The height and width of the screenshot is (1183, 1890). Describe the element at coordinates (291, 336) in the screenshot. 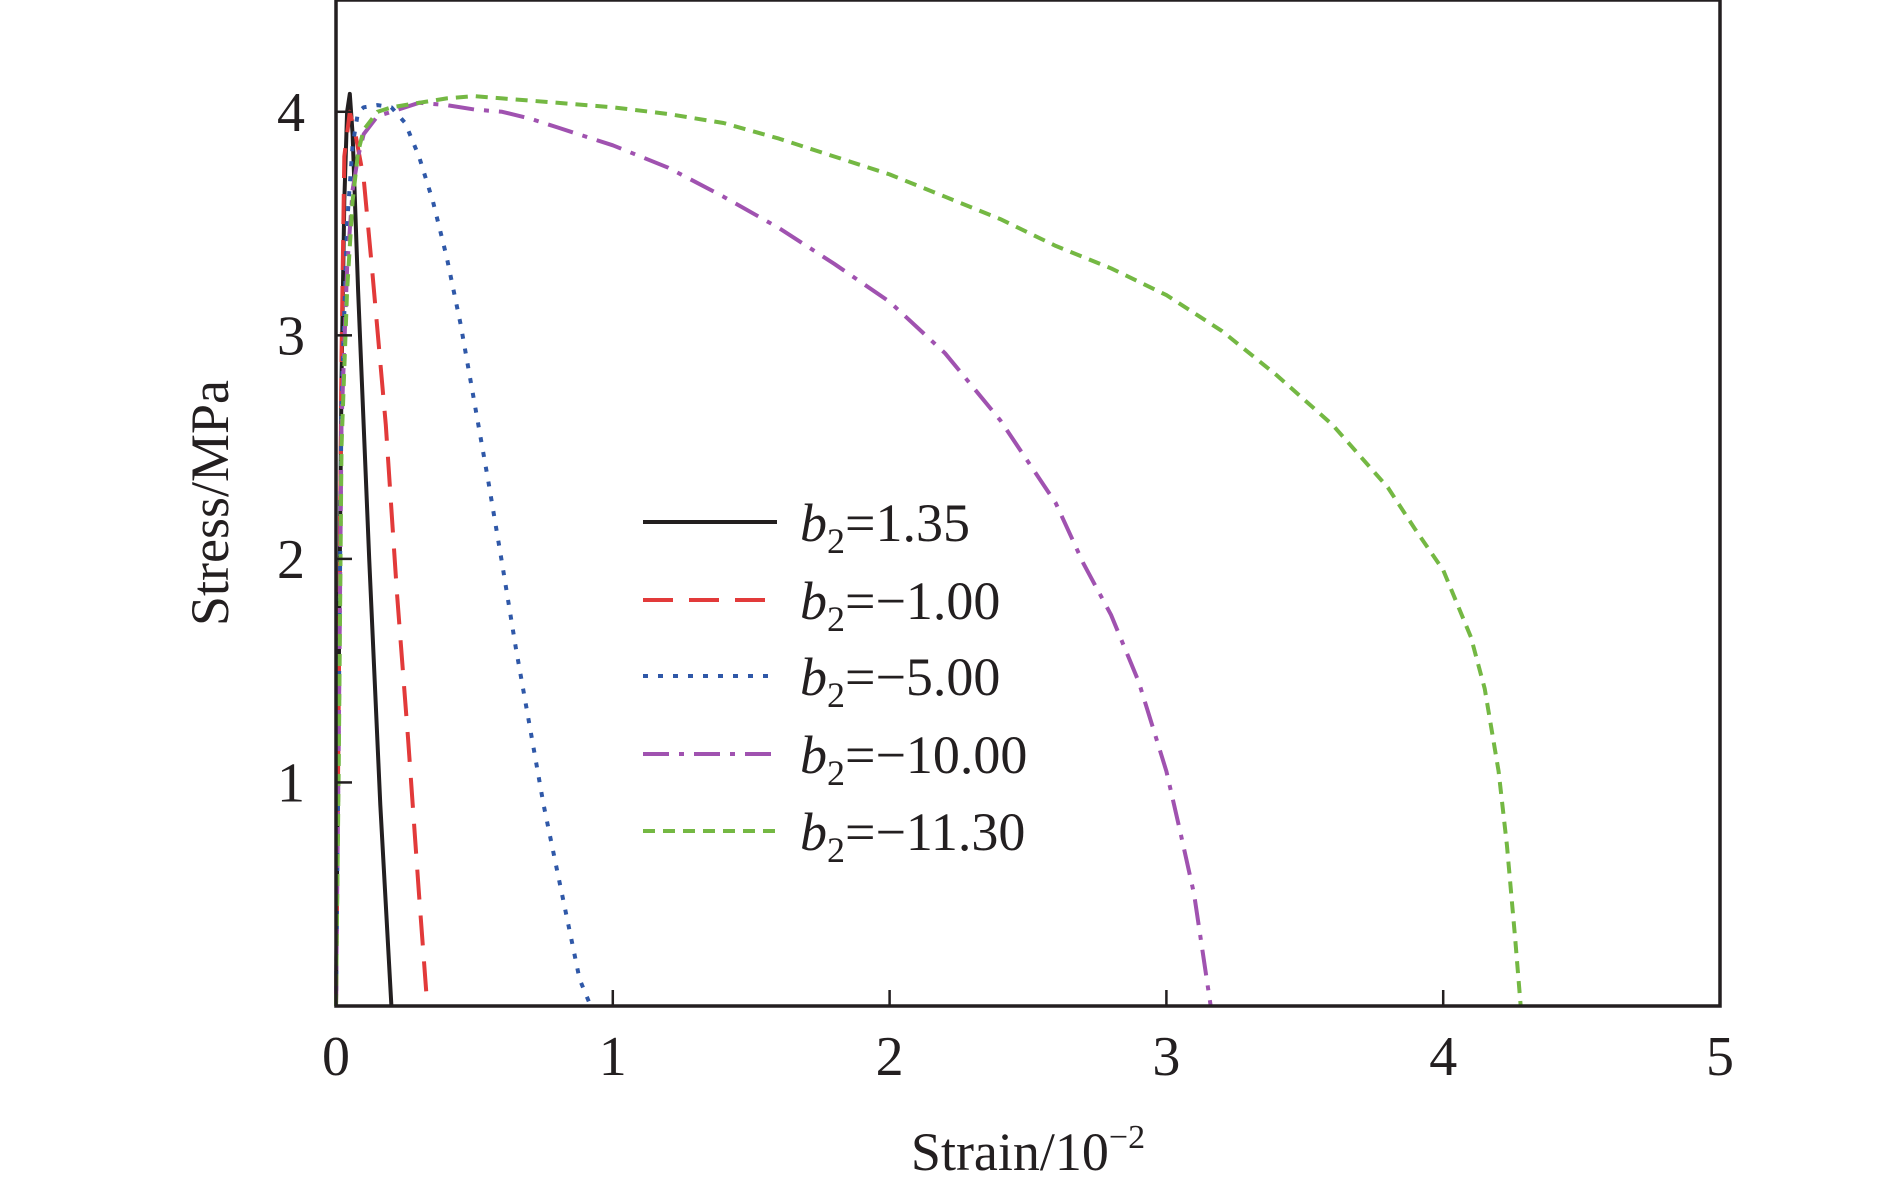

I see `y-tick-label: 3` at that location.